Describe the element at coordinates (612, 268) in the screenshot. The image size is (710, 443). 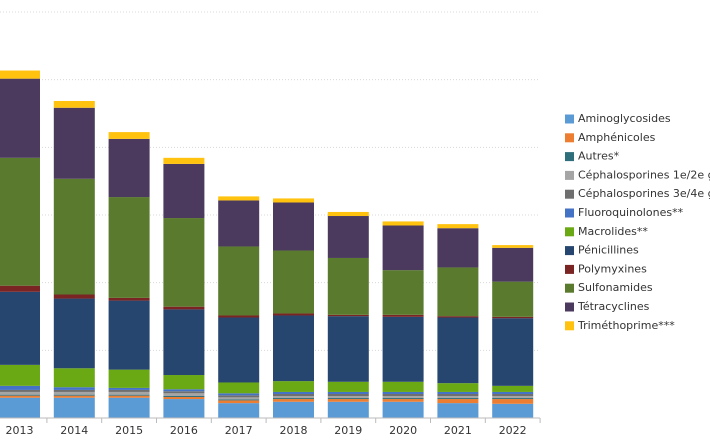
I see `legend-label: Polymyxines` at that location.